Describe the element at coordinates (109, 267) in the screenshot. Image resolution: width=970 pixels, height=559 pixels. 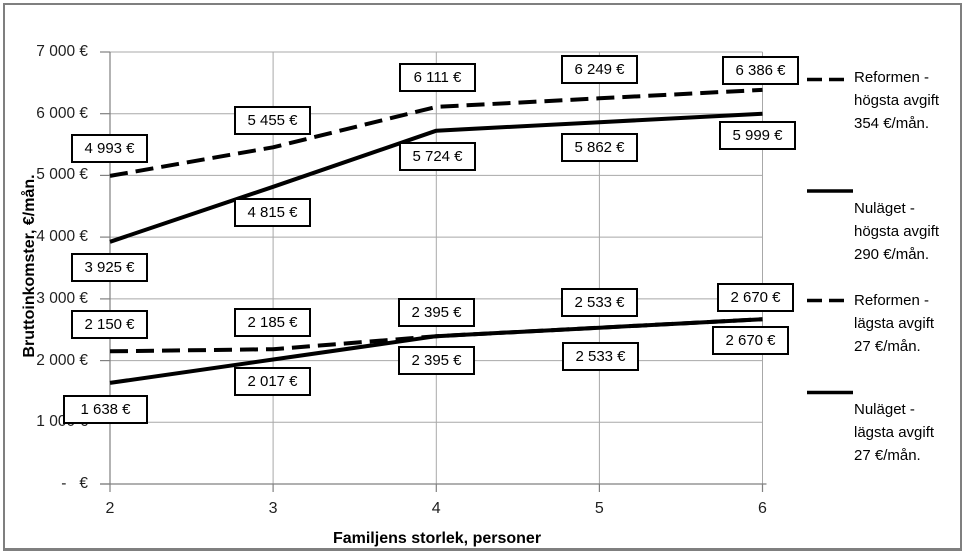
I see `data-label: 3 925 €` at that location.